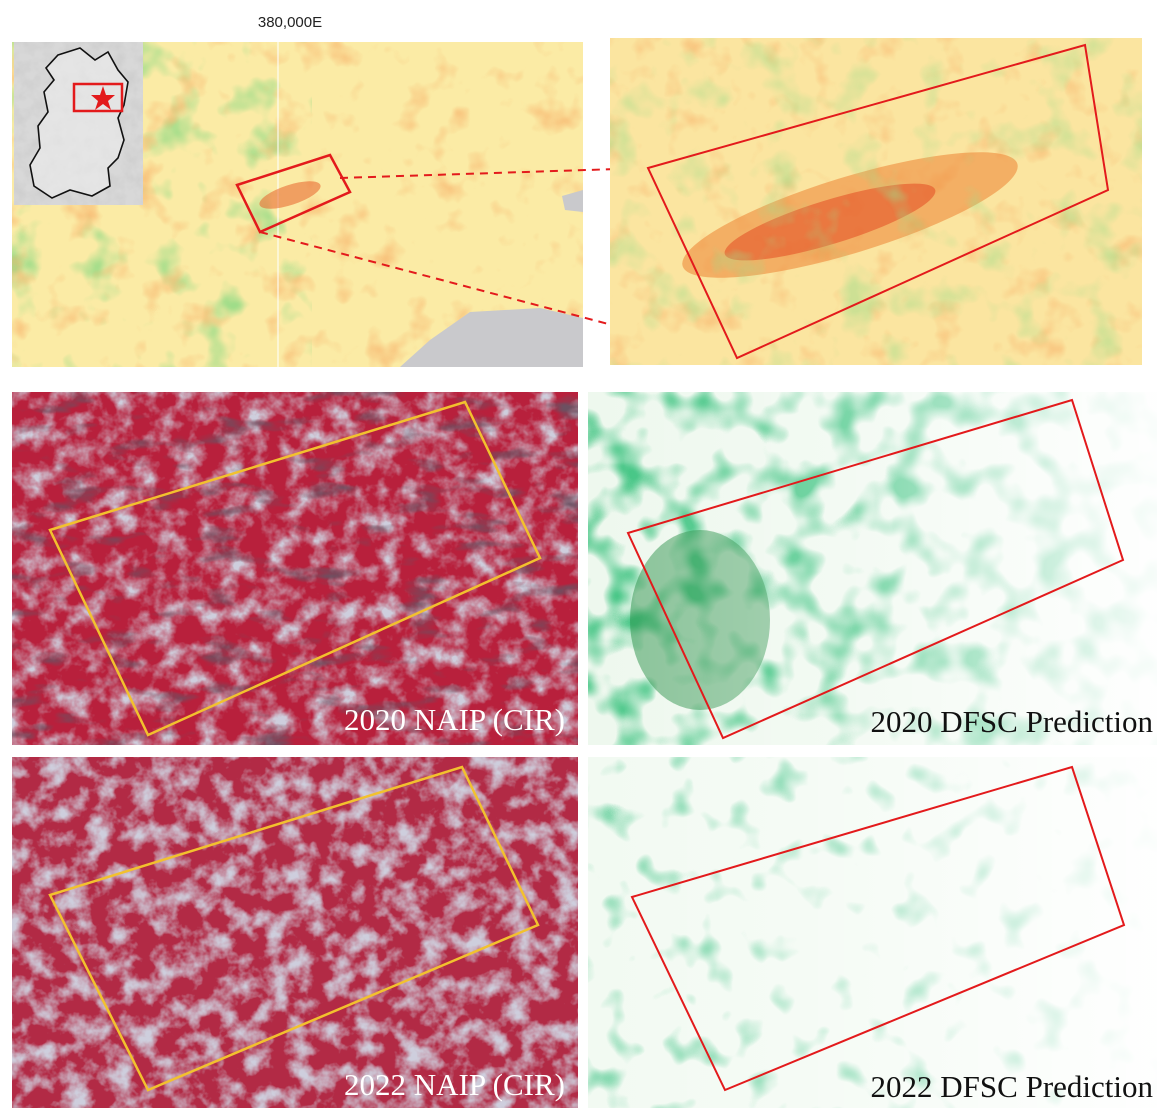 This screenshot has width=1172, height=1120. I want to click on panel-label: 2020 DFSC Prediction, so click(1012, 721).